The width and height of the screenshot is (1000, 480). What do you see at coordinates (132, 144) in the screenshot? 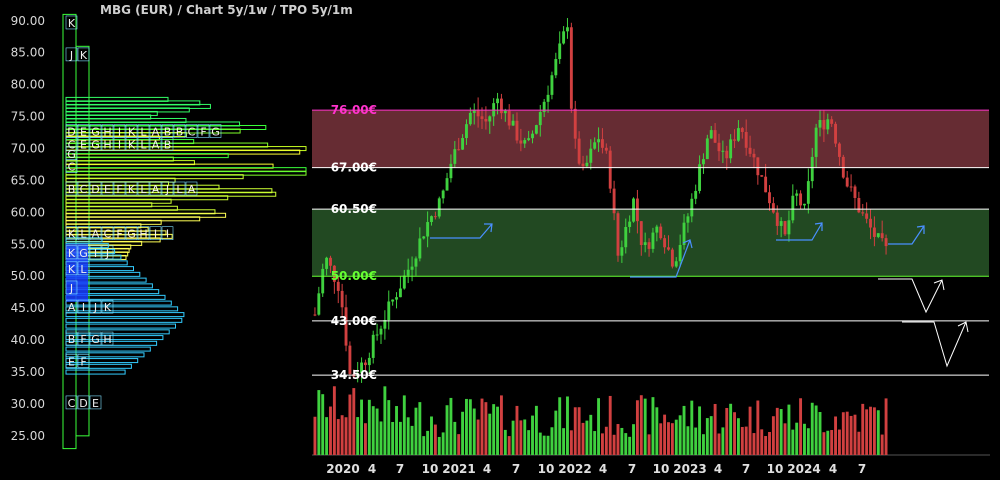
I see `tpo-letter: K` at bounding box center [132, 144].